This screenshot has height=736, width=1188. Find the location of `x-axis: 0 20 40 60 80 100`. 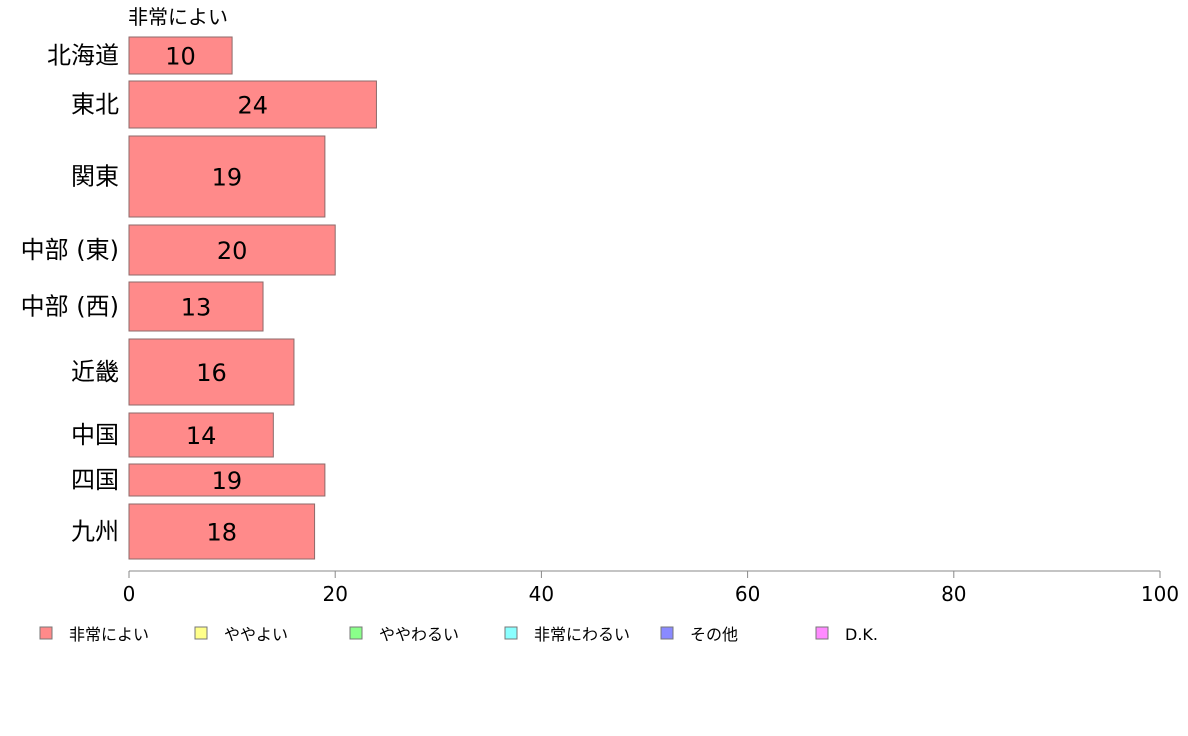

x-axis: 0 20 40 60 80 100 is located at coordinates (651, 588).